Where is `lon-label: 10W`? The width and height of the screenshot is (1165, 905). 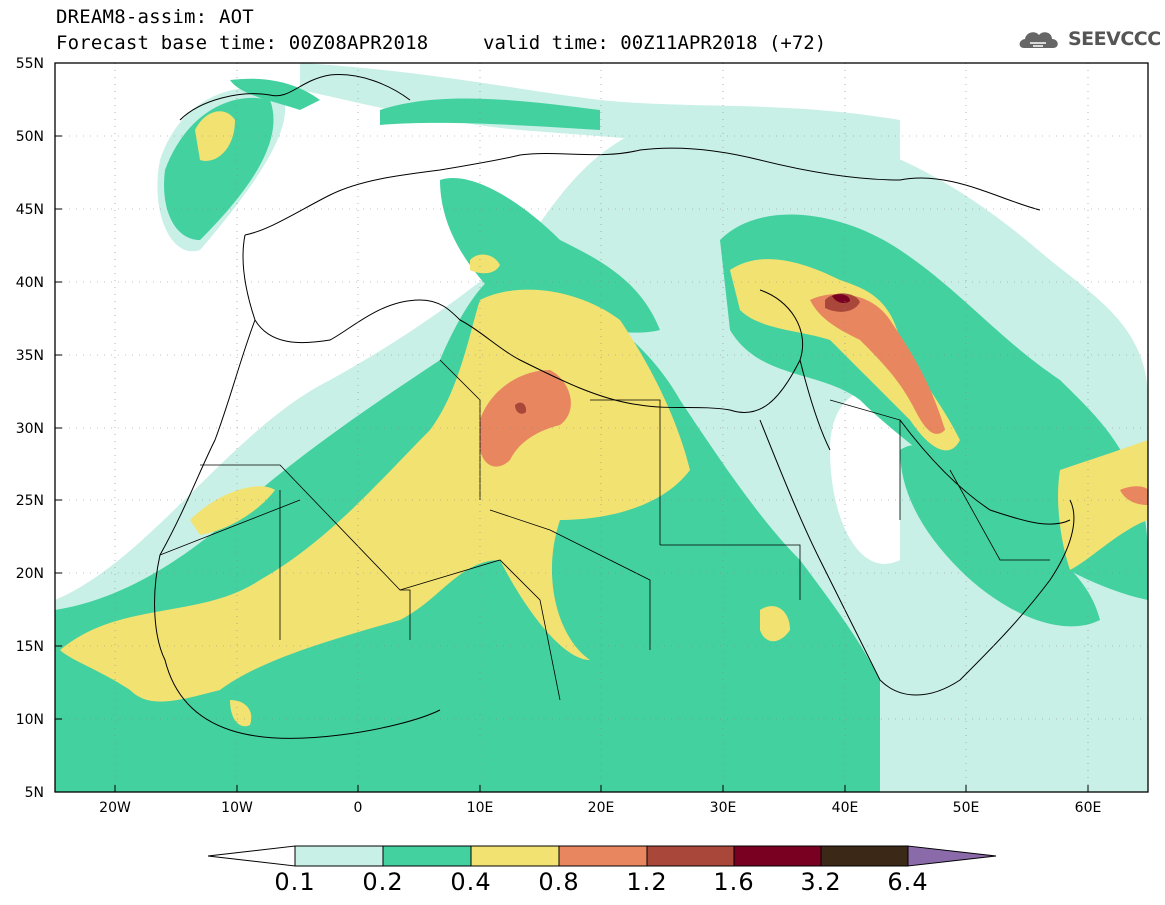
lon-label: 10W is located at coordinates (237, 808).